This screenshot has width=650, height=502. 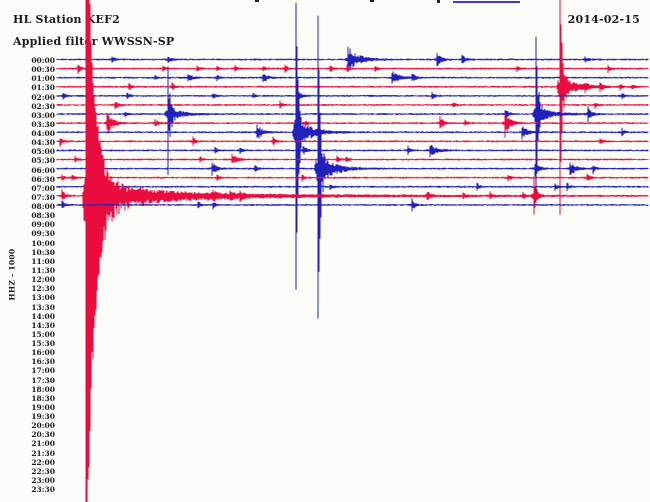 What do you see at coordinates (43, 124) in the screenshot?
I see `time-label: 03:30` at bounding box center [43, 124].